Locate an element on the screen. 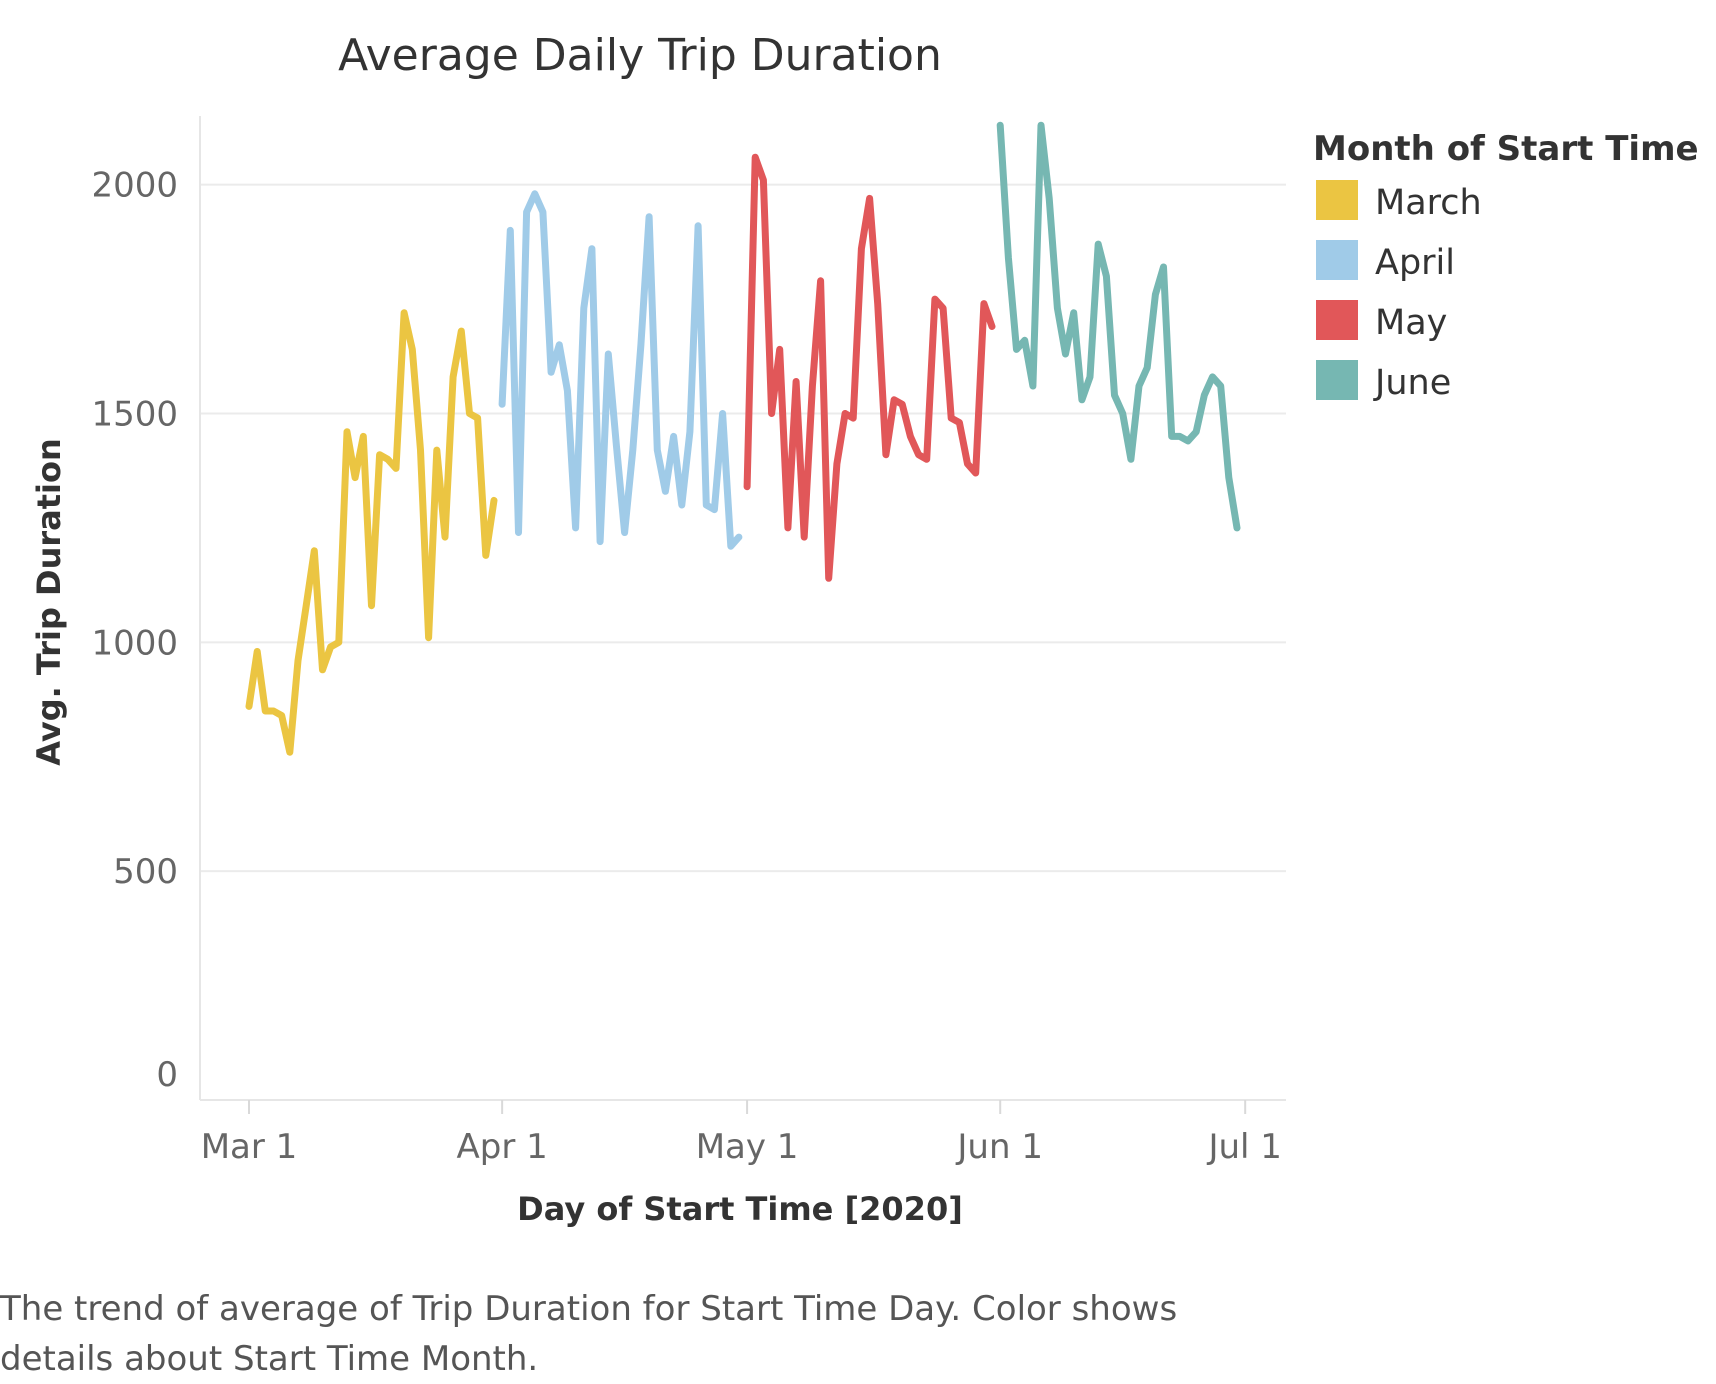 The height and width of the screenshot is (1384, 1716). y-tick-label: 2000 is located at coordinates (134, 186).